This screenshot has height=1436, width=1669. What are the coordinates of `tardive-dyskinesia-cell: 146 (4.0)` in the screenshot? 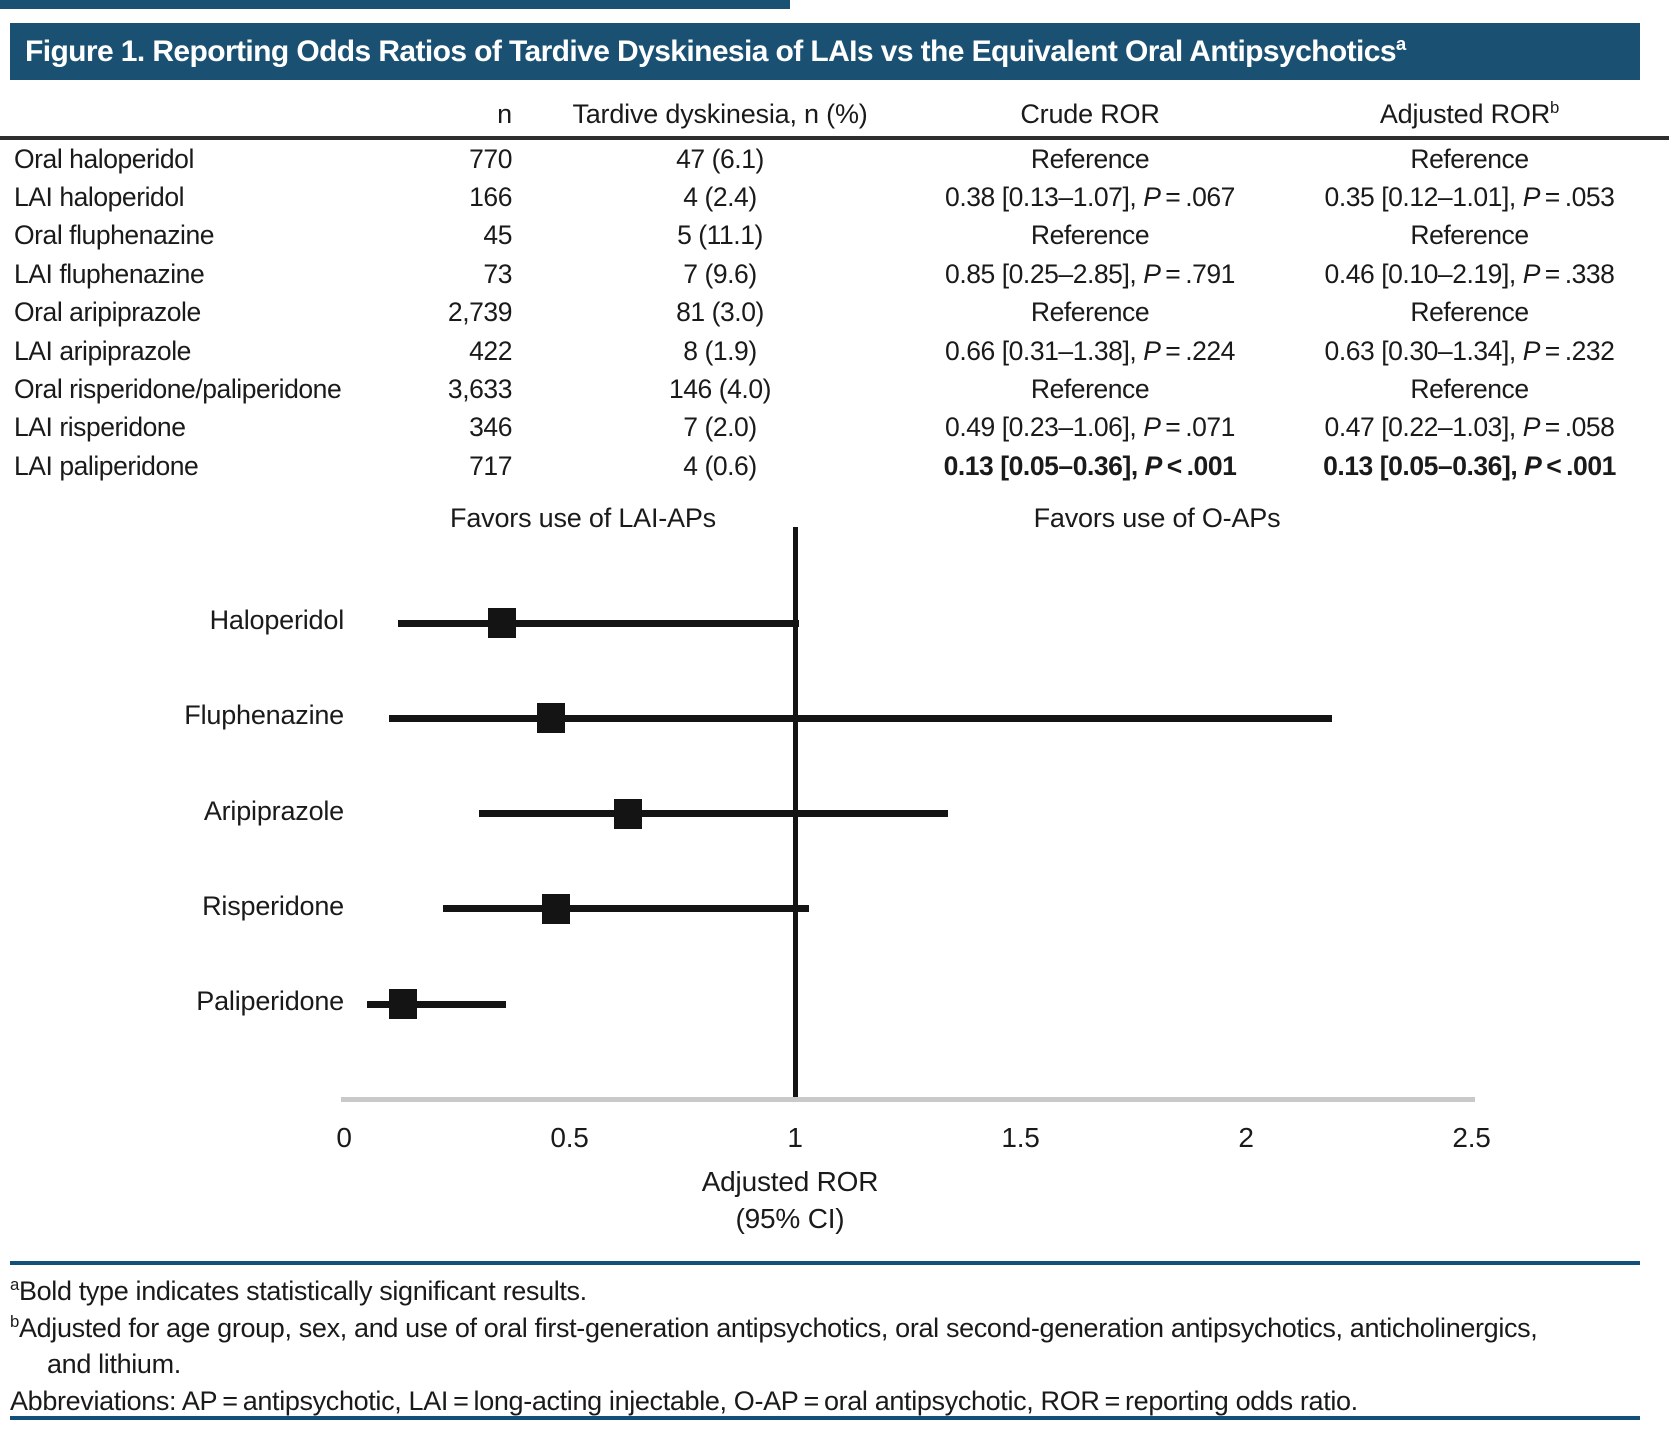 It's located at (719, 389).